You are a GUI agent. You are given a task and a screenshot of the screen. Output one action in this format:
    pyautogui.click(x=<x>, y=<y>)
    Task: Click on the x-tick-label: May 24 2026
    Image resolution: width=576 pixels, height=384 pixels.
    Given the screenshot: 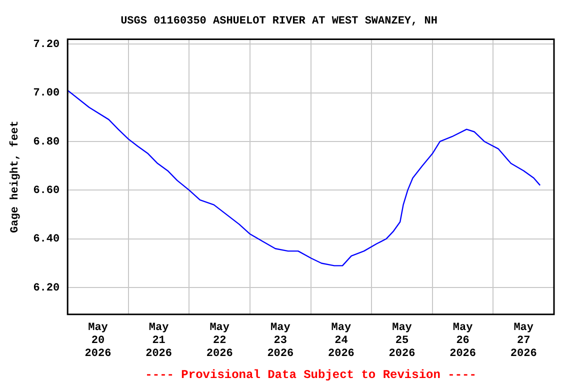 What is the action you would take?
    pyautogui.click(x=341, y=341)
    